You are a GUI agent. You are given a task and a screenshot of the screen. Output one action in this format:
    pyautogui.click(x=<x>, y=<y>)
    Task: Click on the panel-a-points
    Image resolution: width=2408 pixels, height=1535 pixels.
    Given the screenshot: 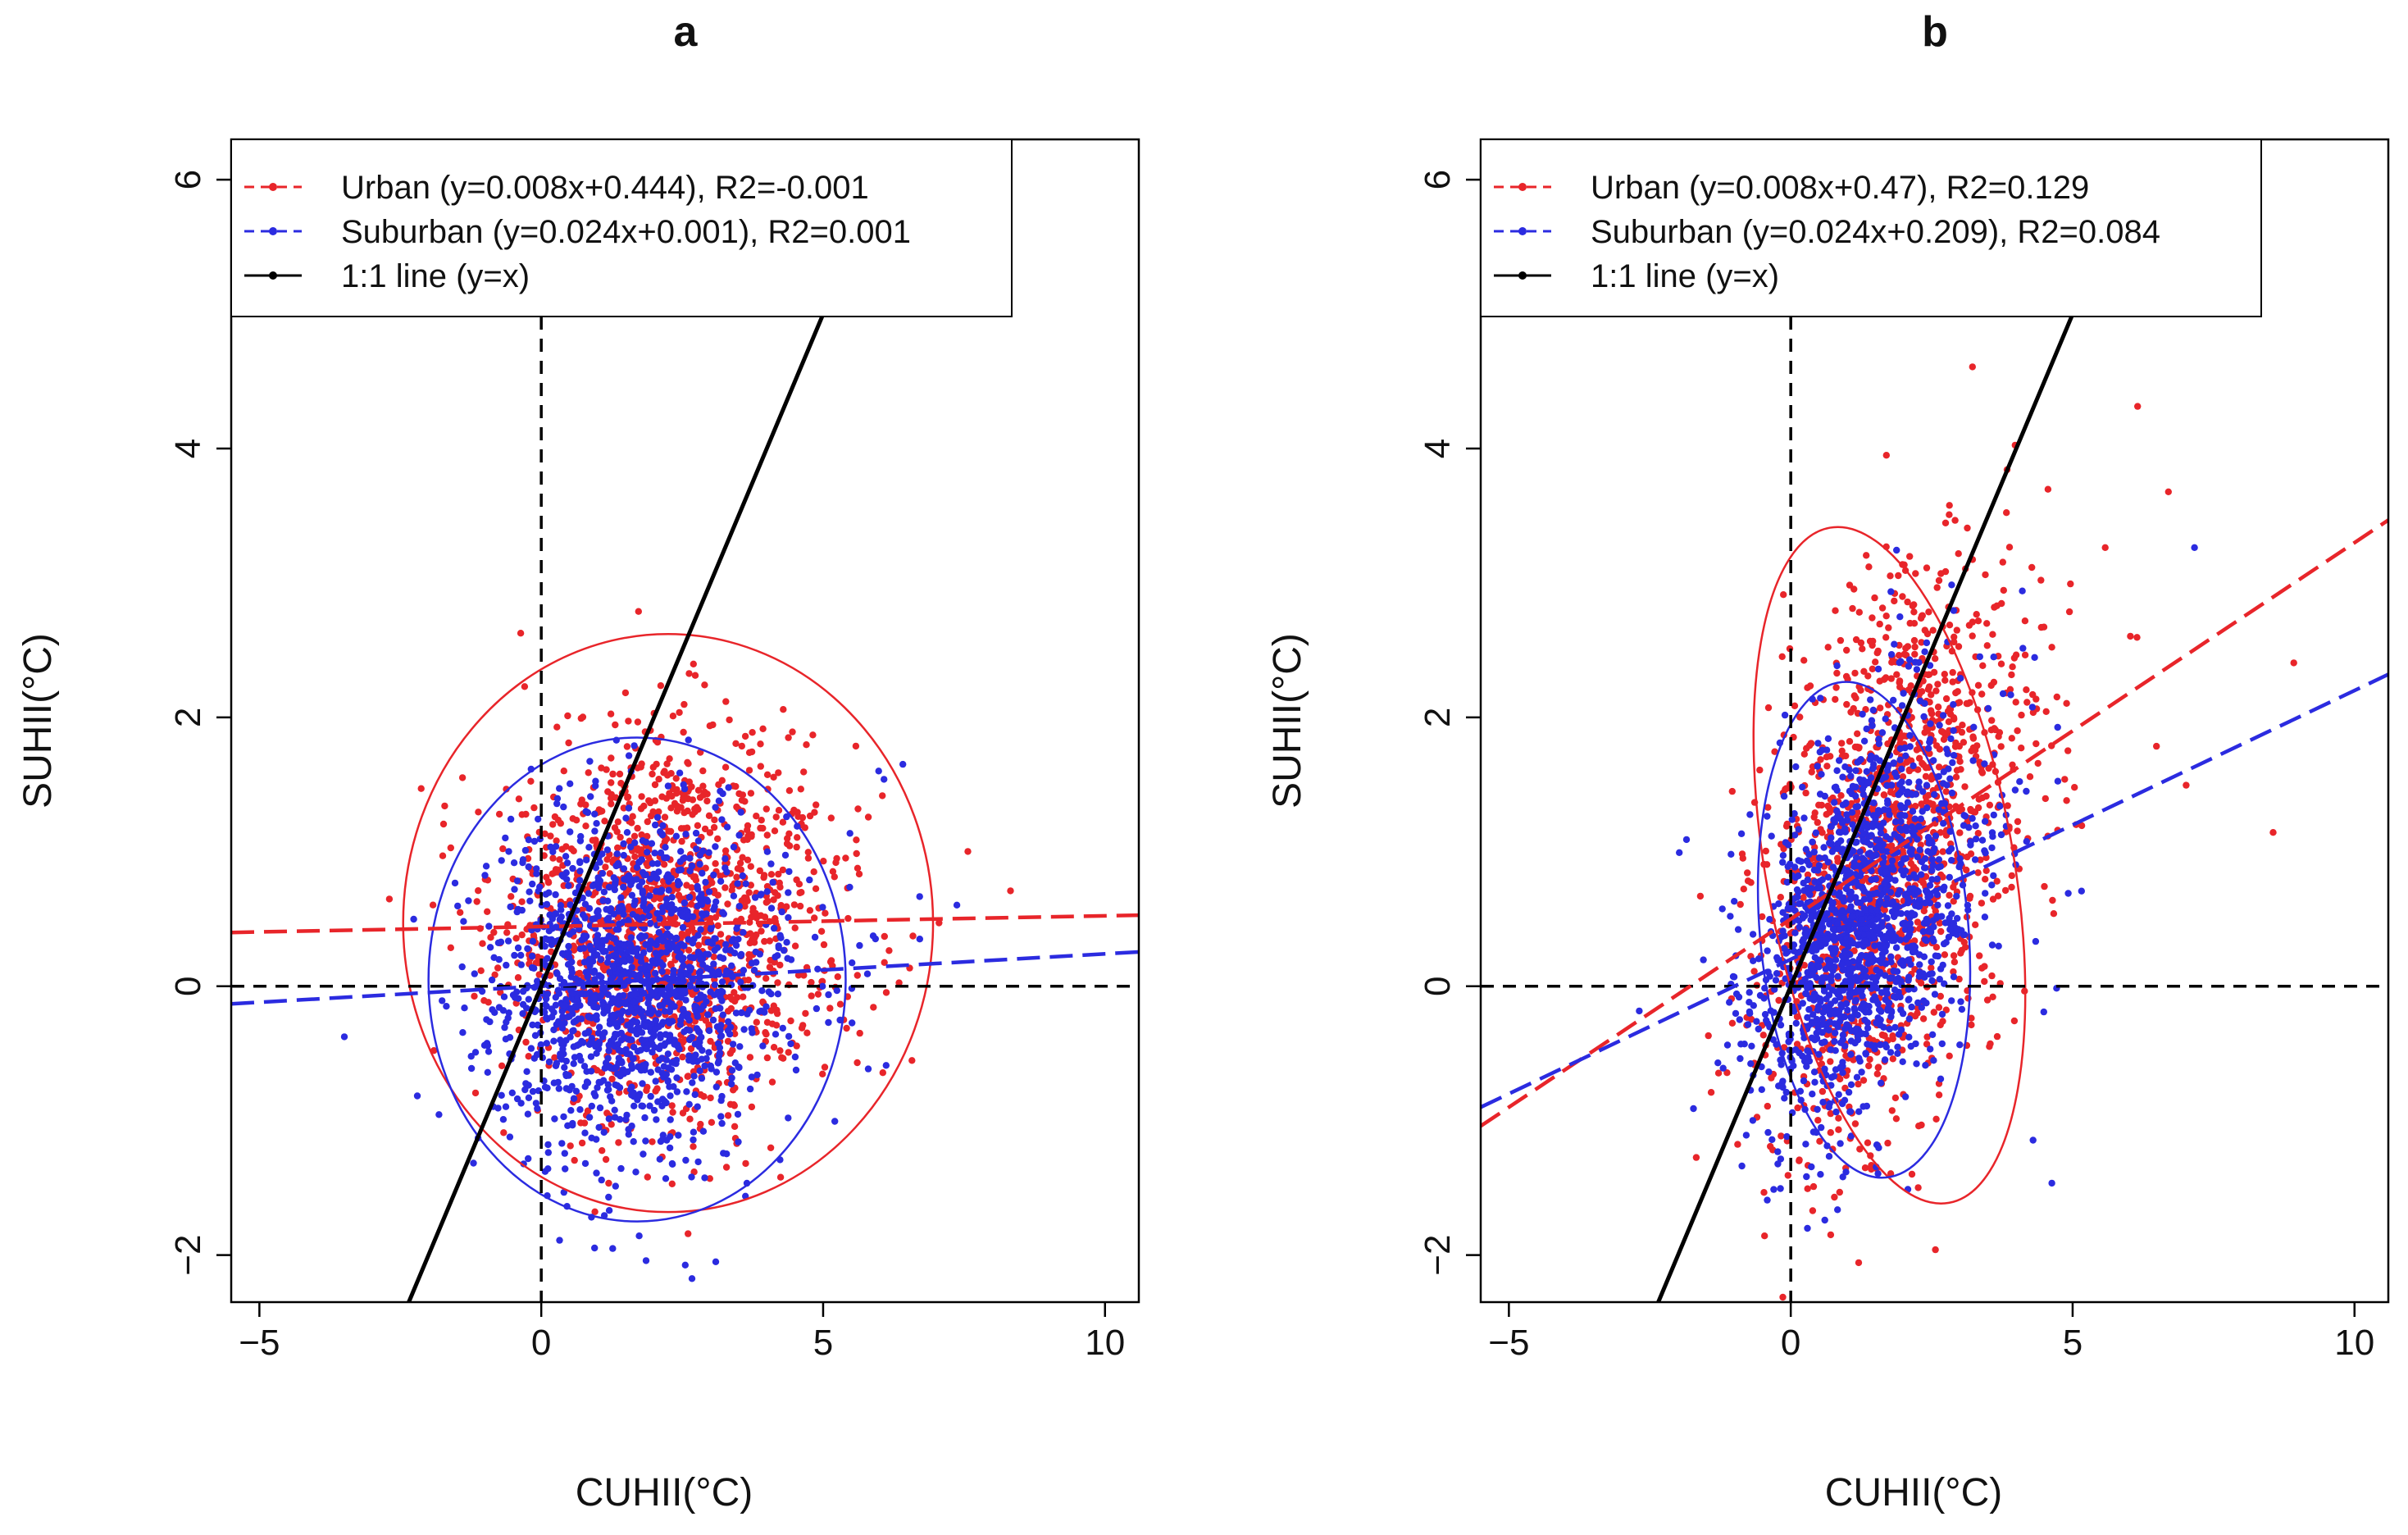 What is the action you would take?
    pyautogui.click(x=677, y=945)
    